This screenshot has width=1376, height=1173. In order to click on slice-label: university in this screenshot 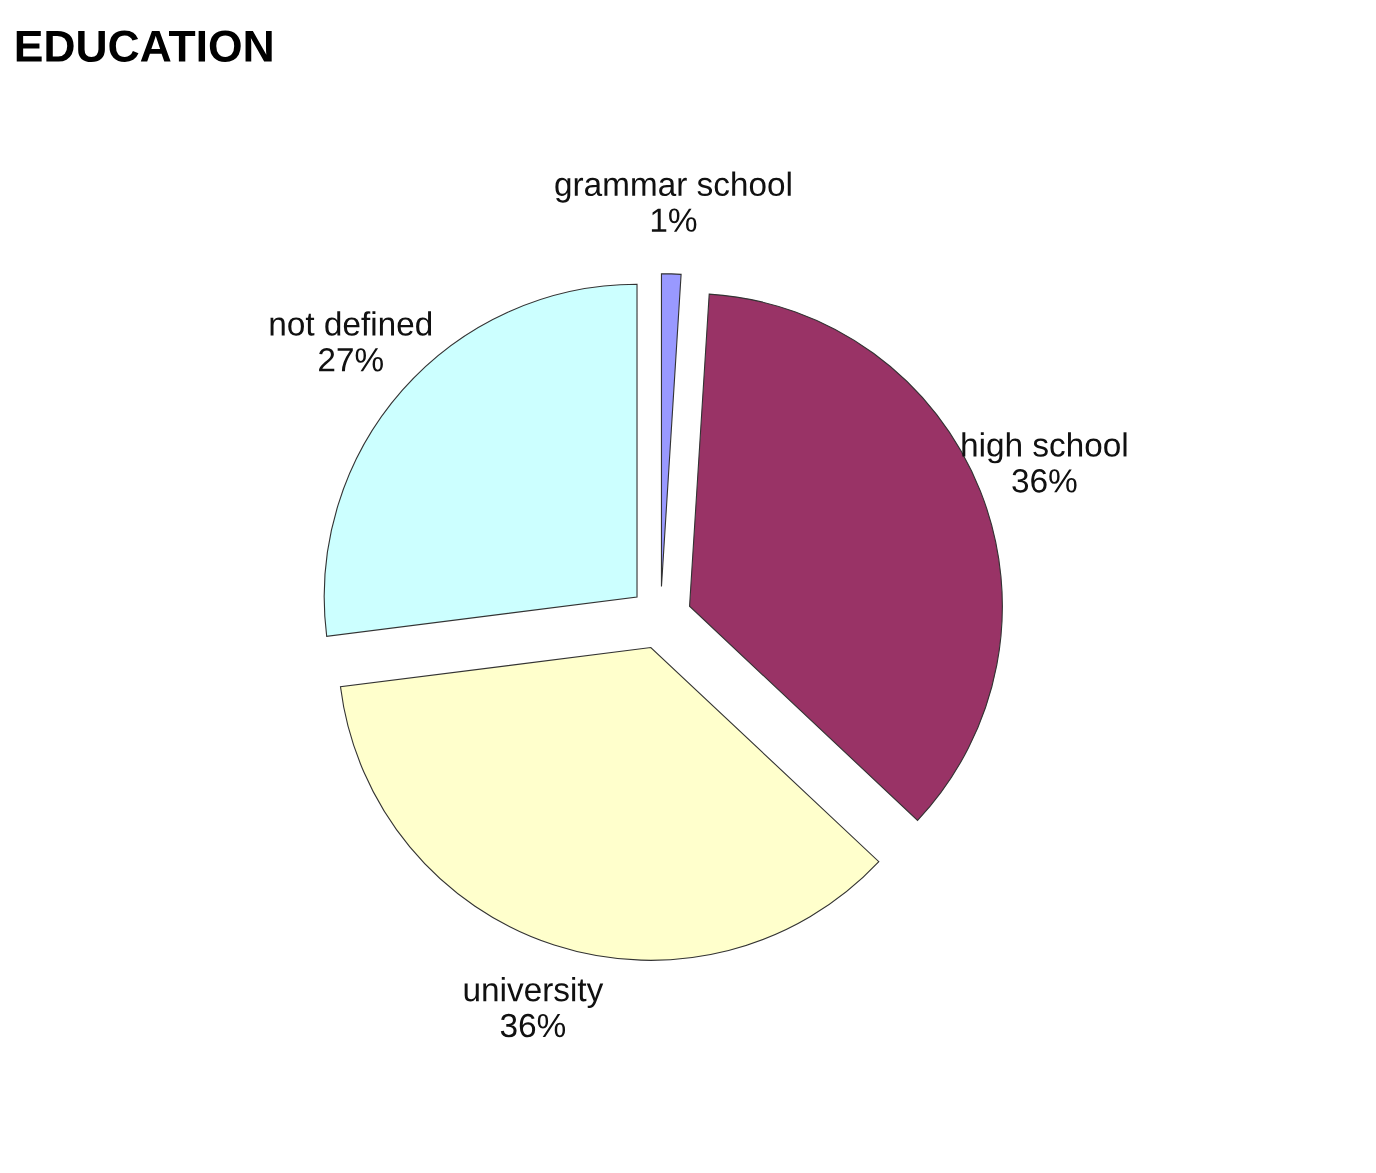, I will do `click(534, 992)`.